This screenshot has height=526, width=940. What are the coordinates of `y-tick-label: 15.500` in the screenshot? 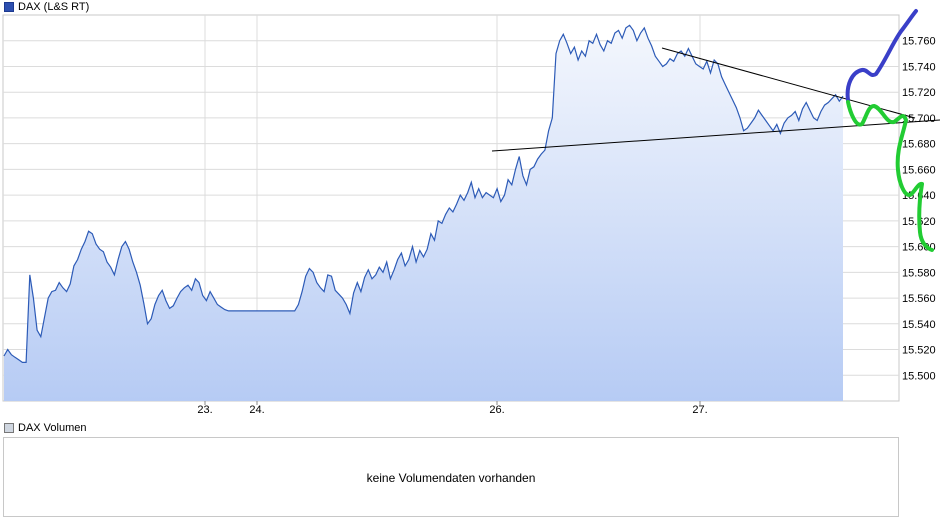 It's located at (919, 376).